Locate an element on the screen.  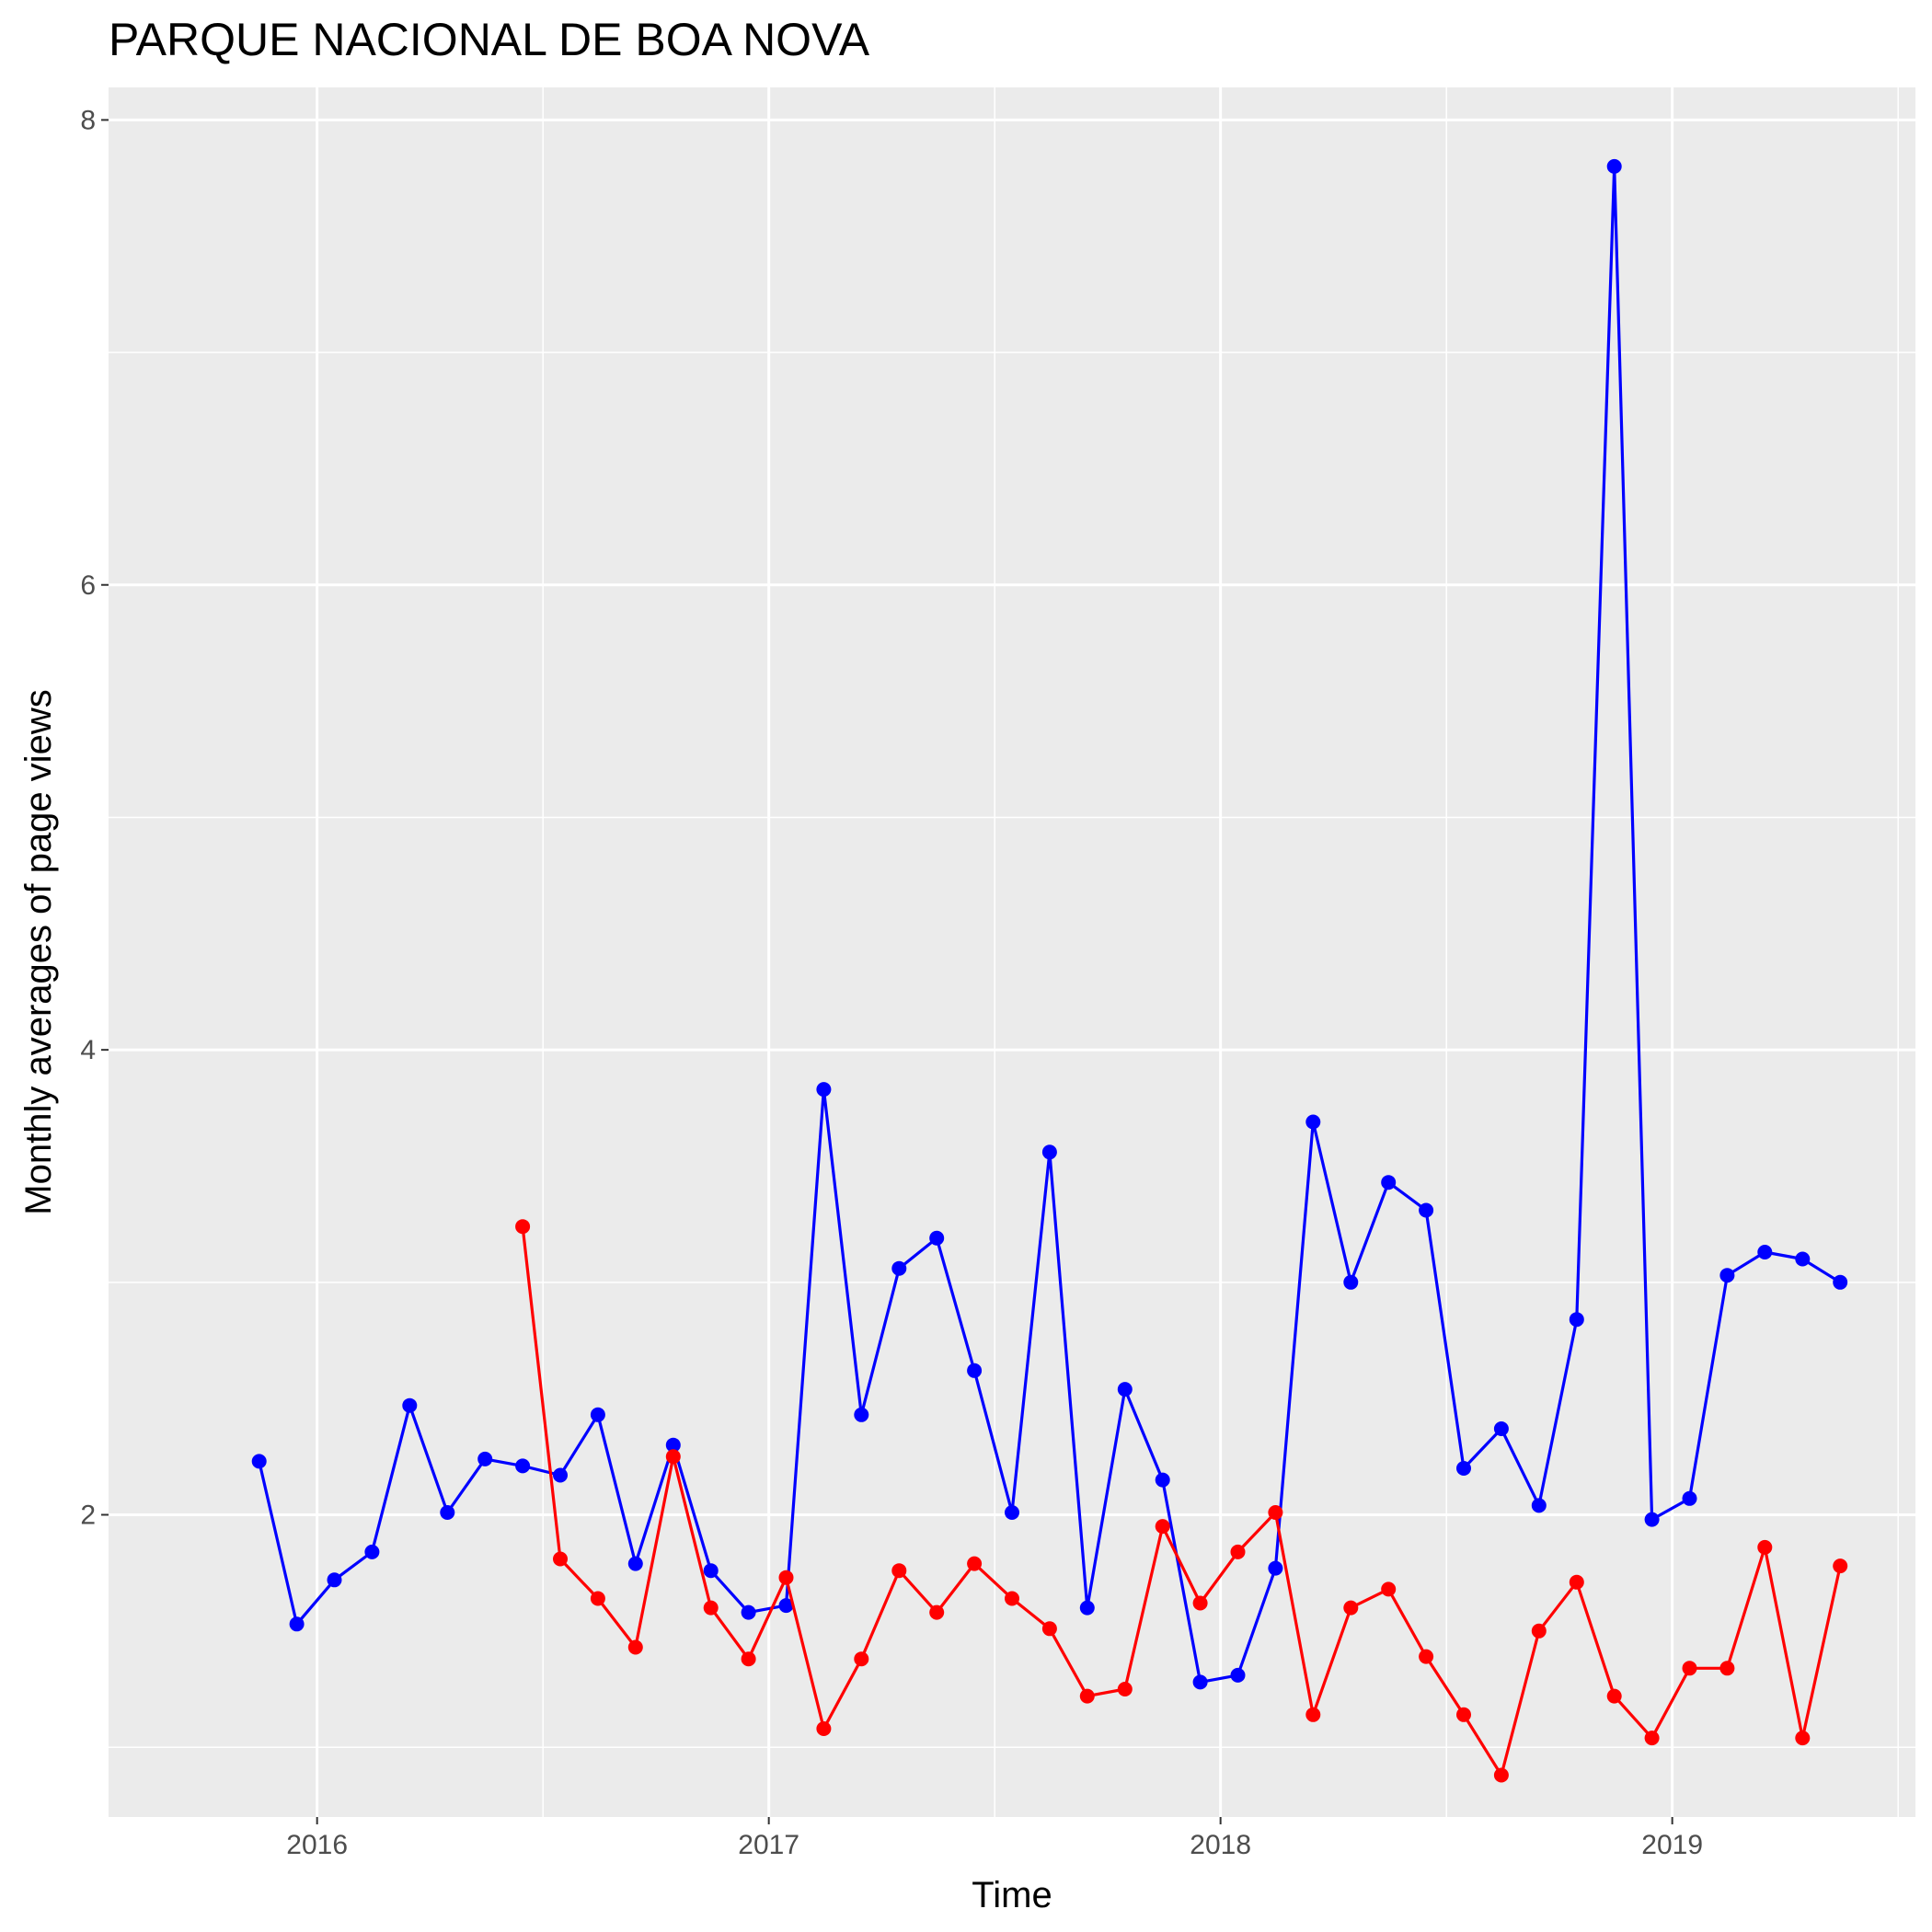
y-axis-tick-labels: 2 4 6 8 is located at coordinates (88, 817).